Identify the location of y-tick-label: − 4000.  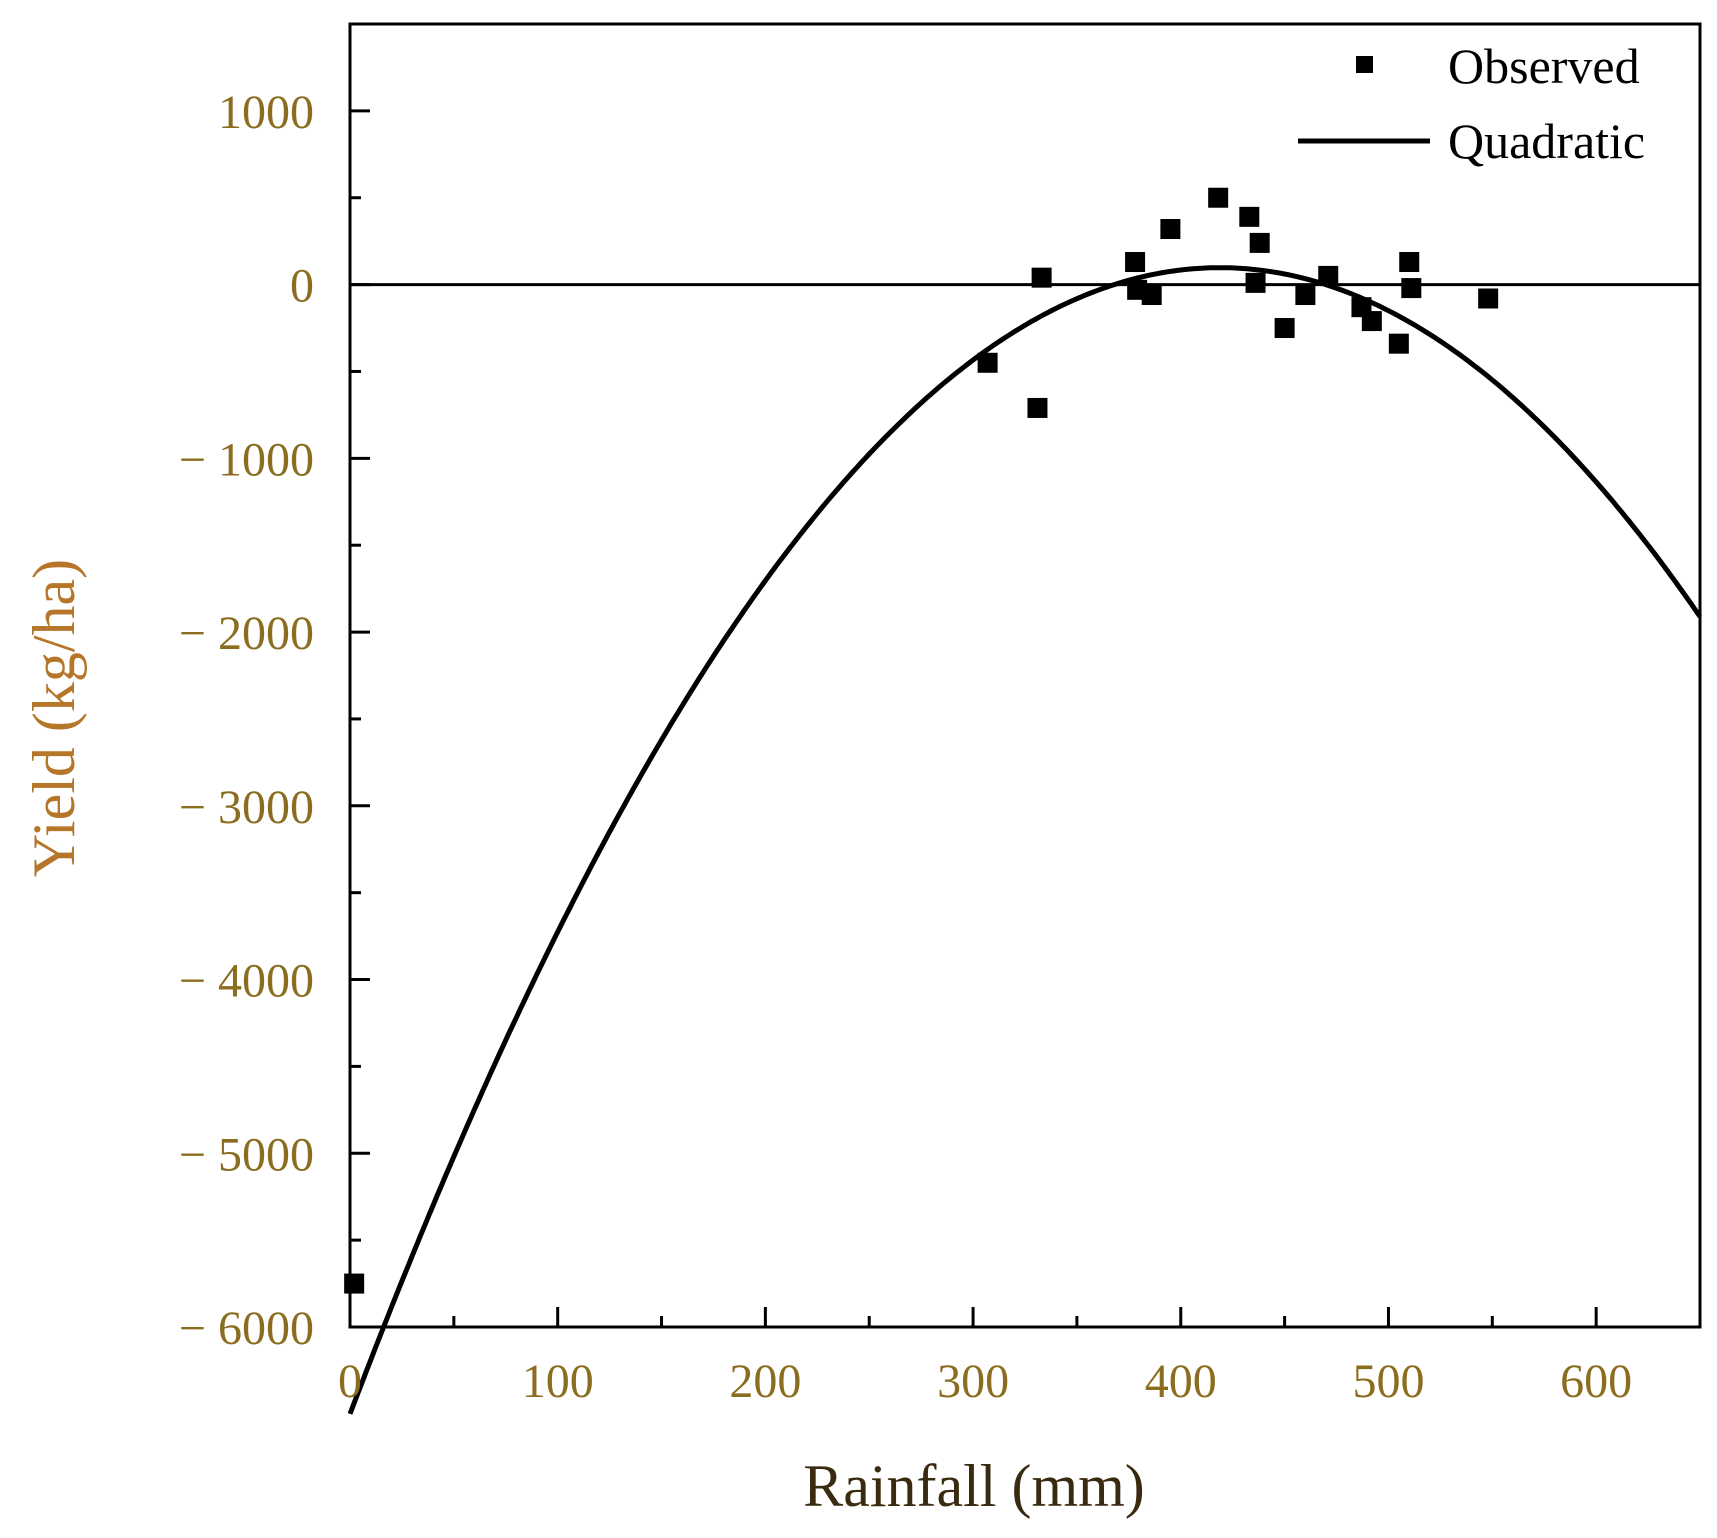
(246, 981).